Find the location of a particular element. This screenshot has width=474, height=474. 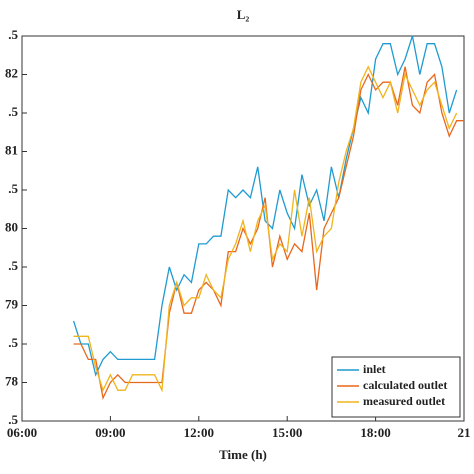

y-tick-label: 79 is located at coordinates (12, 303).